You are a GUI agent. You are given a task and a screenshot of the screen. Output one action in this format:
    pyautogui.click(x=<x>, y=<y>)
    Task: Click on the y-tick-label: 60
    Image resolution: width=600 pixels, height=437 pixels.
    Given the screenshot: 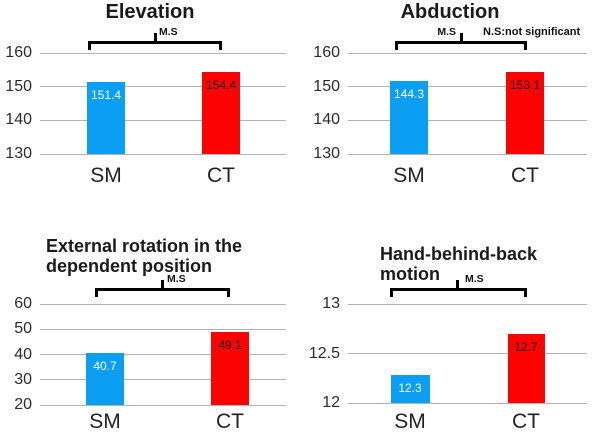 What is the action you would take?
    pyautogui.click(x=23, y=303)
    